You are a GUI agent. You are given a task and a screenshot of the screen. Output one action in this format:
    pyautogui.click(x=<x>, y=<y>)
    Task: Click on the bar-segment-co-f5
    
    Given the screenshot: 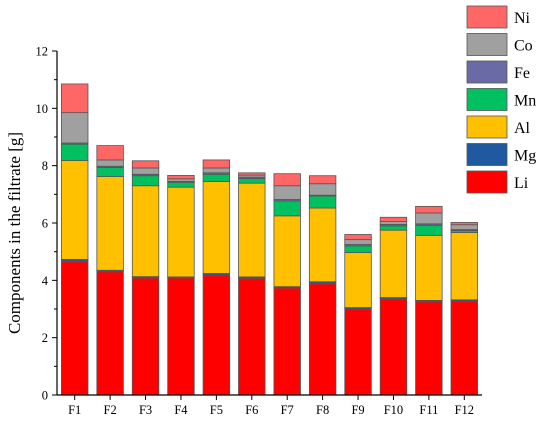 What is the action you would take?
    pyautogui.click(x=216, y=170)
    